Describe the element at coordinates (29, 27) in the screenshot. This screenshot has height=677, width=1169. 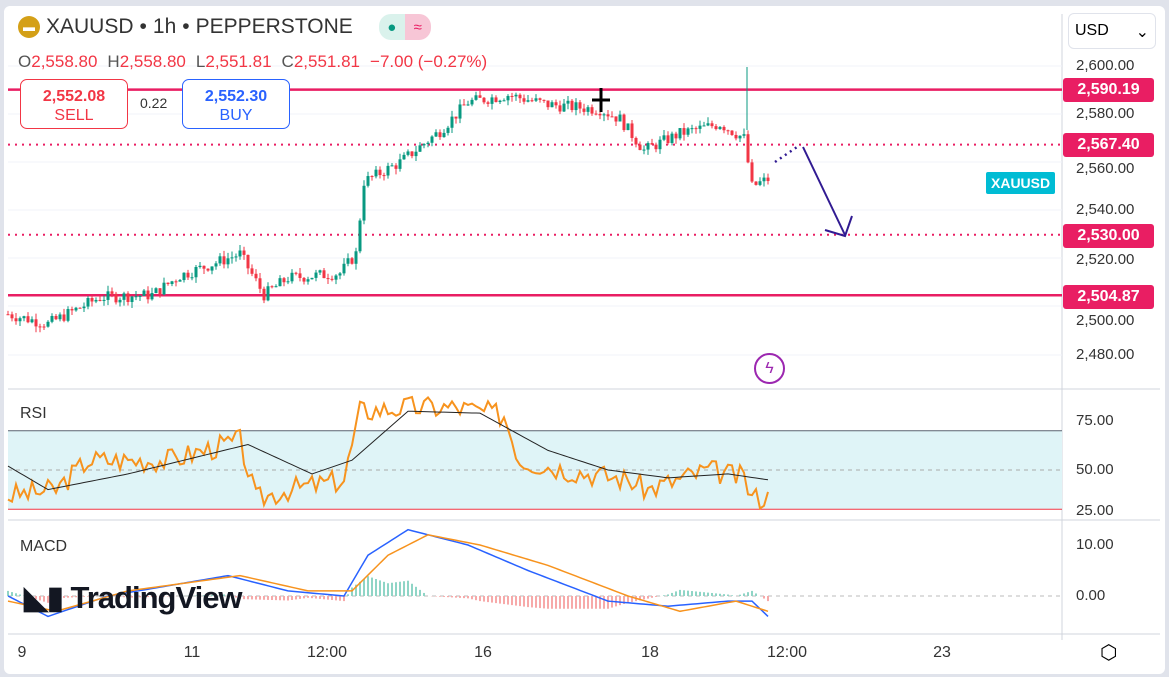
I see `gold-icon: ▬` at that location.